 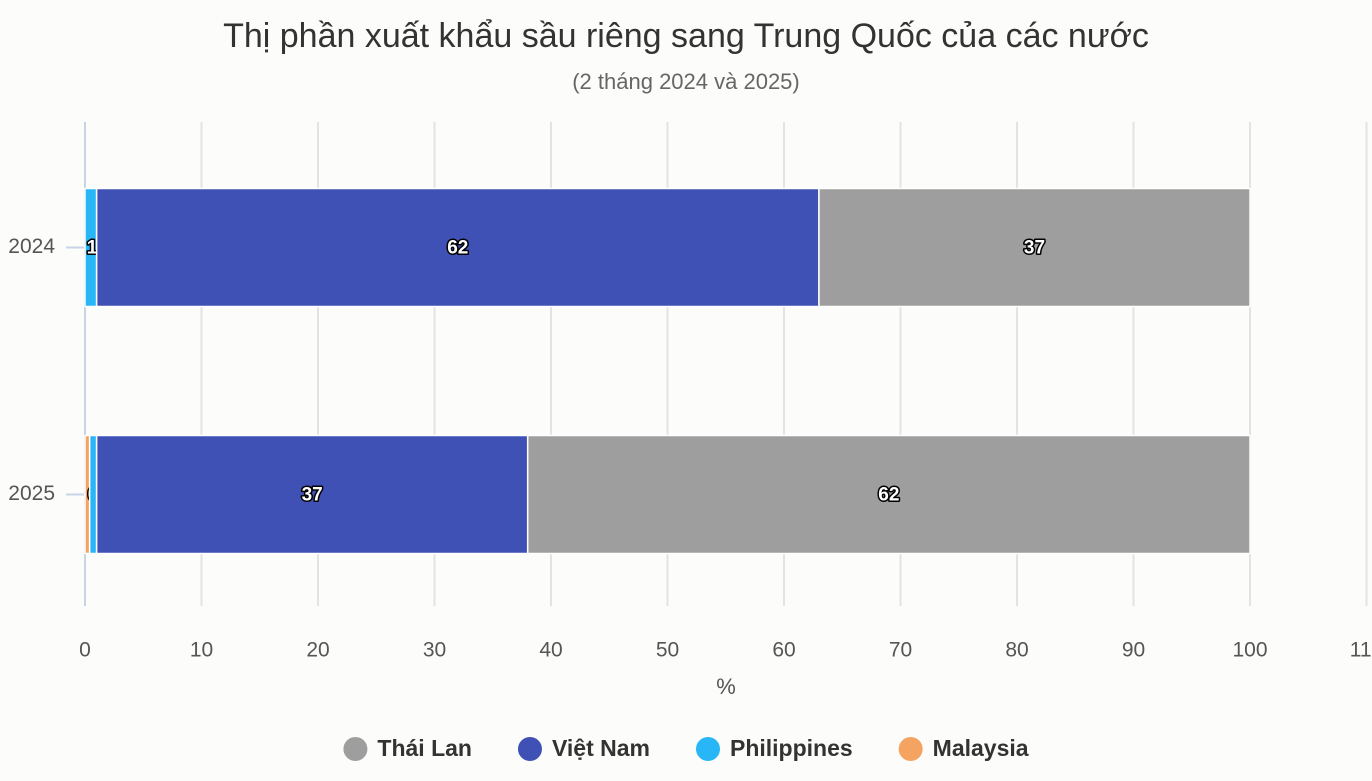 I want to click on x-tick-label: 30, so click(x=434, y=650).